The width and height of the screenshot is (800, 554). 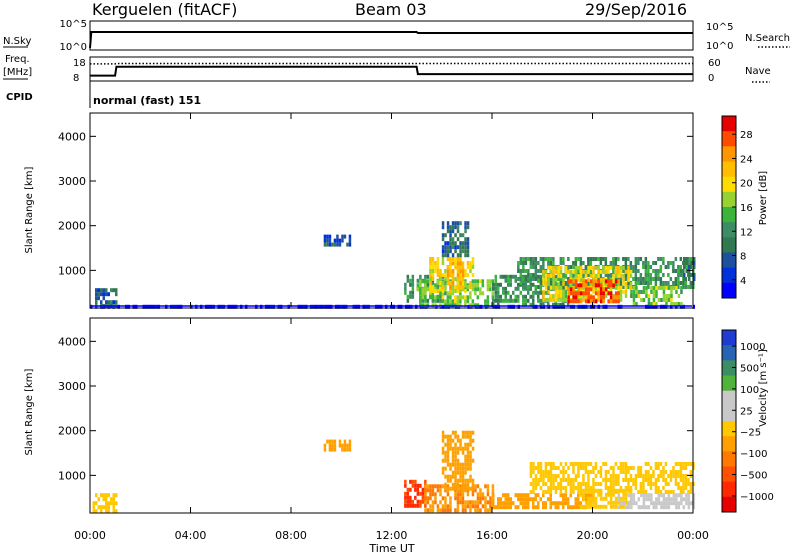 I want to click on freq-panel-frame, so click(x=391, y=69).